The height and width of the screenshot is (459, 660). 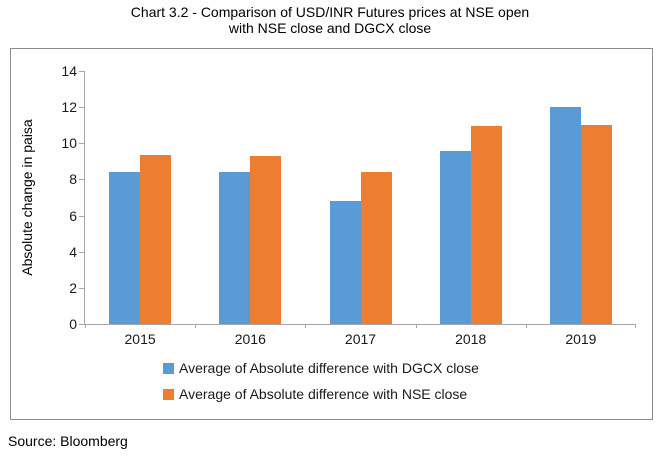 What do you see at coordinates (68, 441) in the screenshot?
I see `source-note: Source: Bloomberg` at bounding box center [68, 441].